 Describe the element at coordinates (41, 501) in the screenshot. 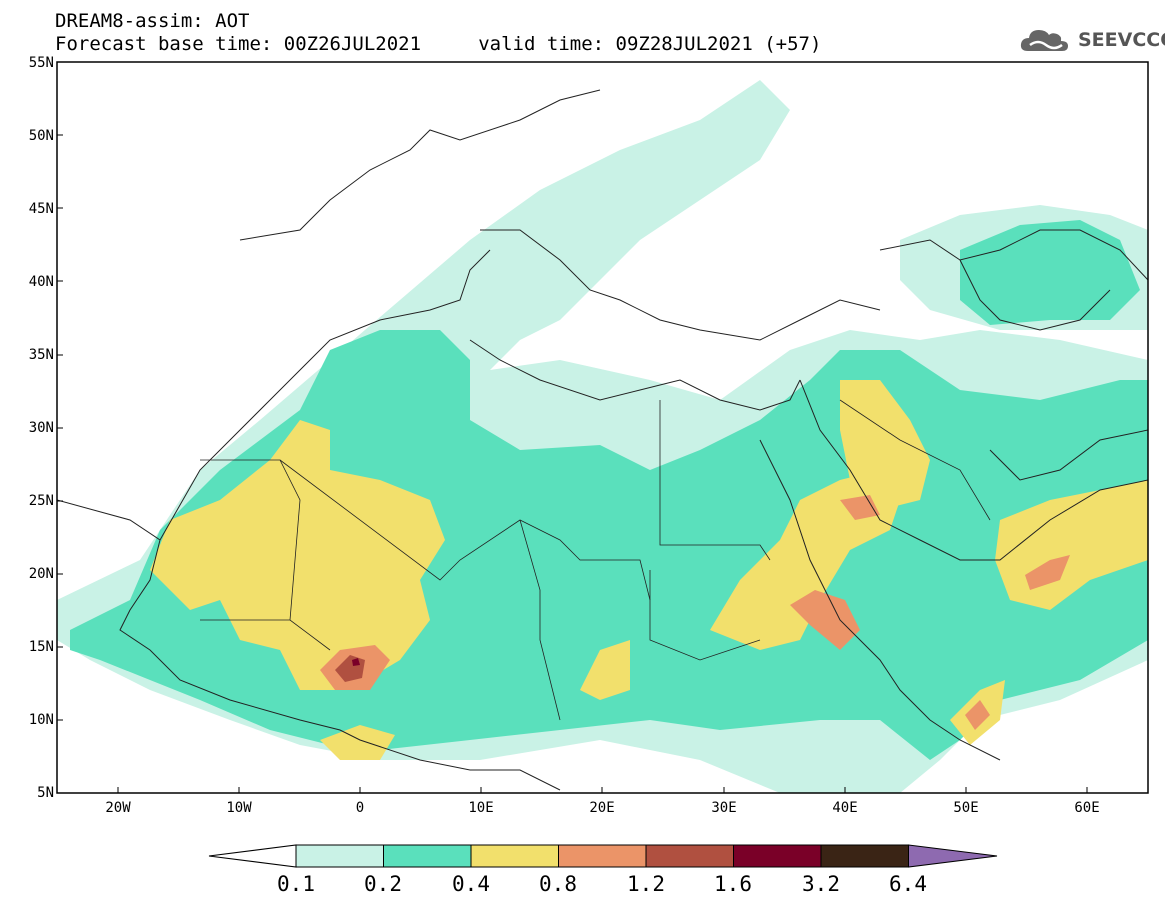

I see `lat-label: 25N` at that location.